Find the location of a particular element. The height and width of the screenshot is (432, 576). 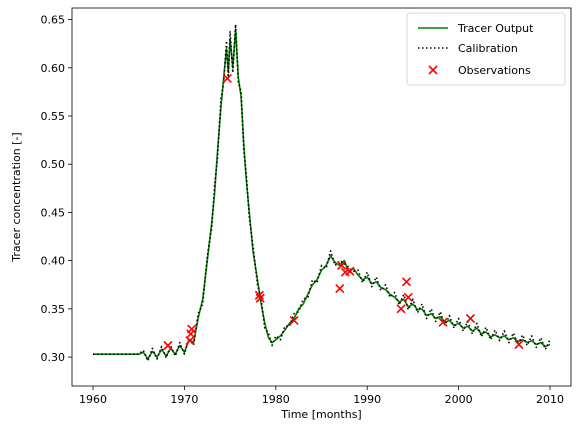

legend-label-calibration: Calibration is located at coordinates (488, 48).